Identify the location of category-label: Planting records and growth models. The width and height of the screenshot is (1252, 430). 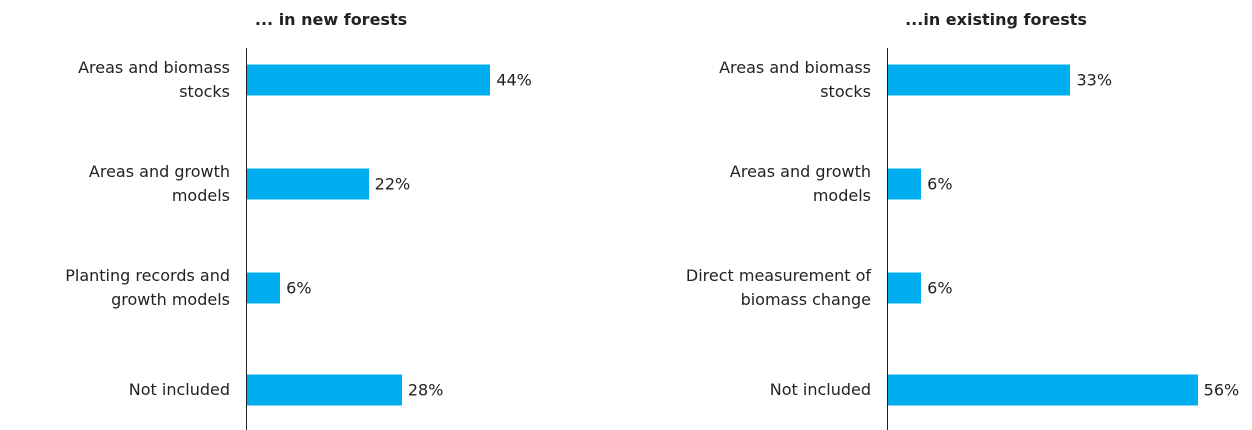
(147, 287).